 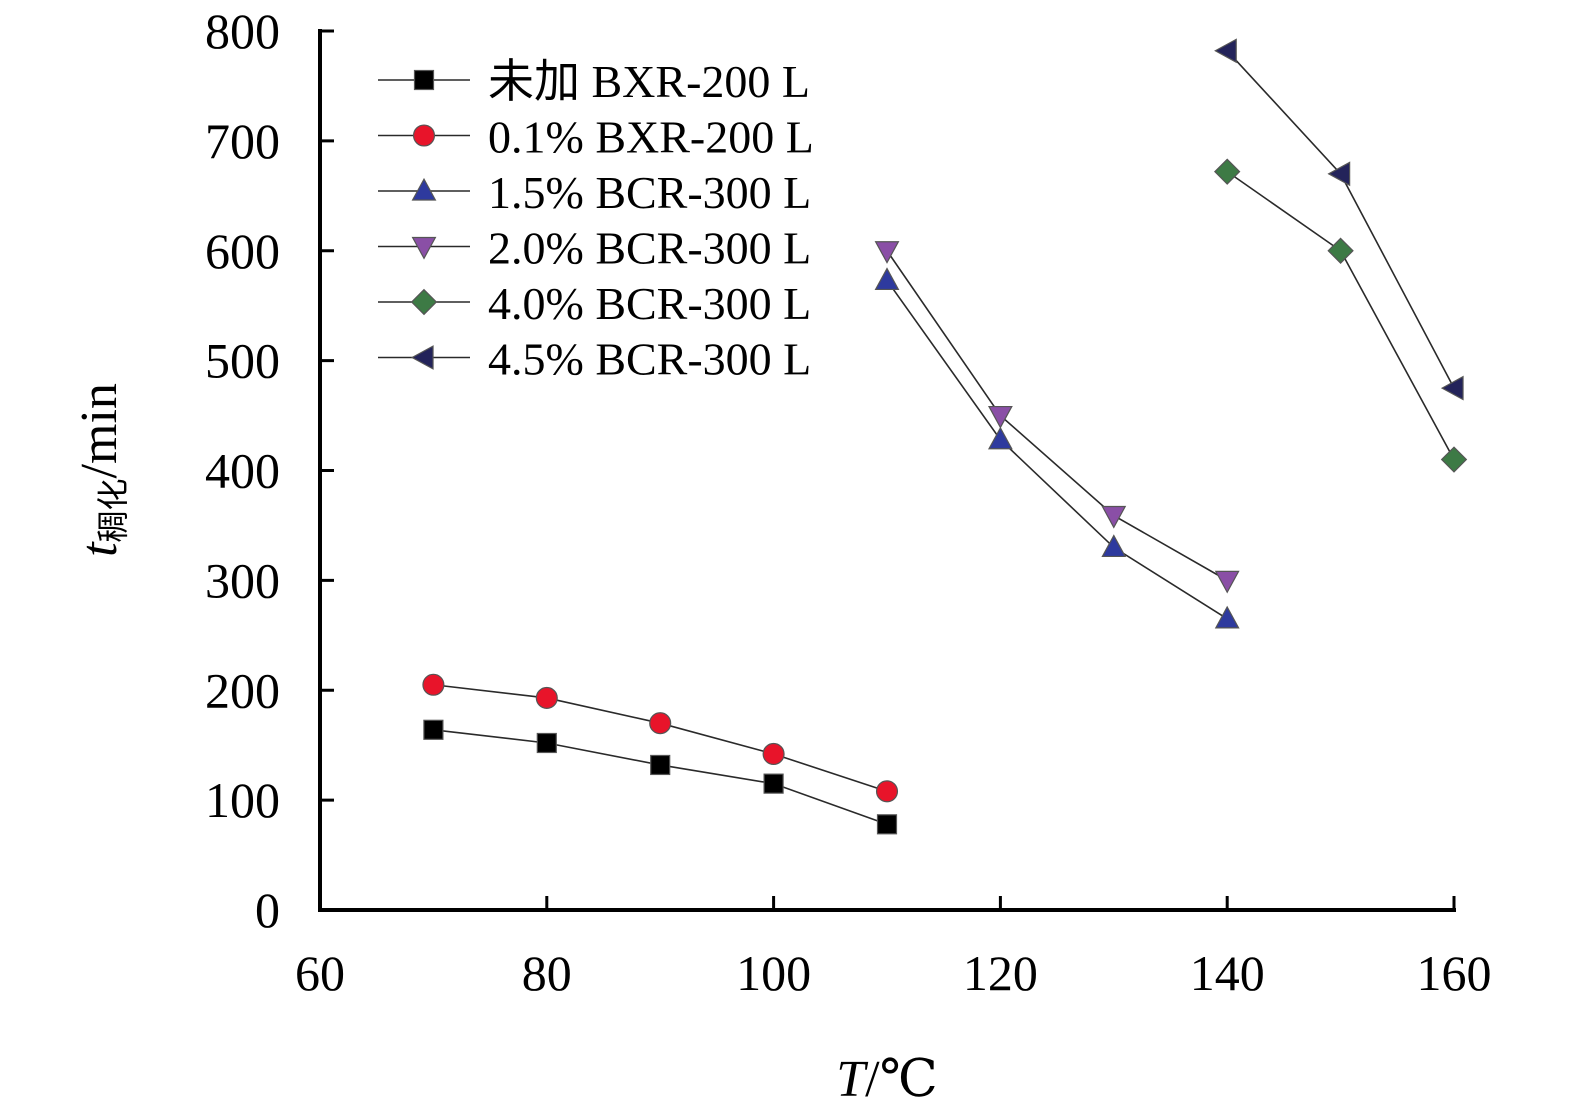 I want to click on series-6-line, so click(x=1340, y=219).